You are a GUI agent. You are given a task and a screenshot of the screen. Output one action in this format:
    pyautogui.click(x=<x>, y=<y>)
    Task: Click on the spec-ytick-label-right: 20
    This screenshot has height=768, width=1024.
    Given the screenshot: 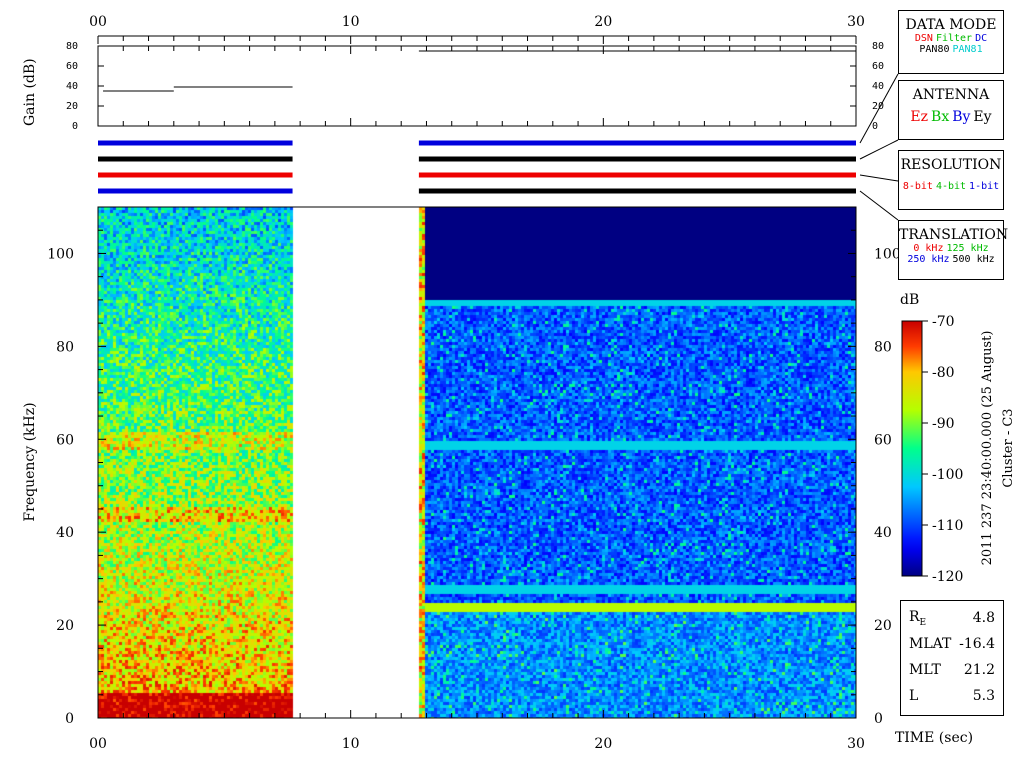 What is the action you would take?
    pyautogui.click(x=883, y=626)
    